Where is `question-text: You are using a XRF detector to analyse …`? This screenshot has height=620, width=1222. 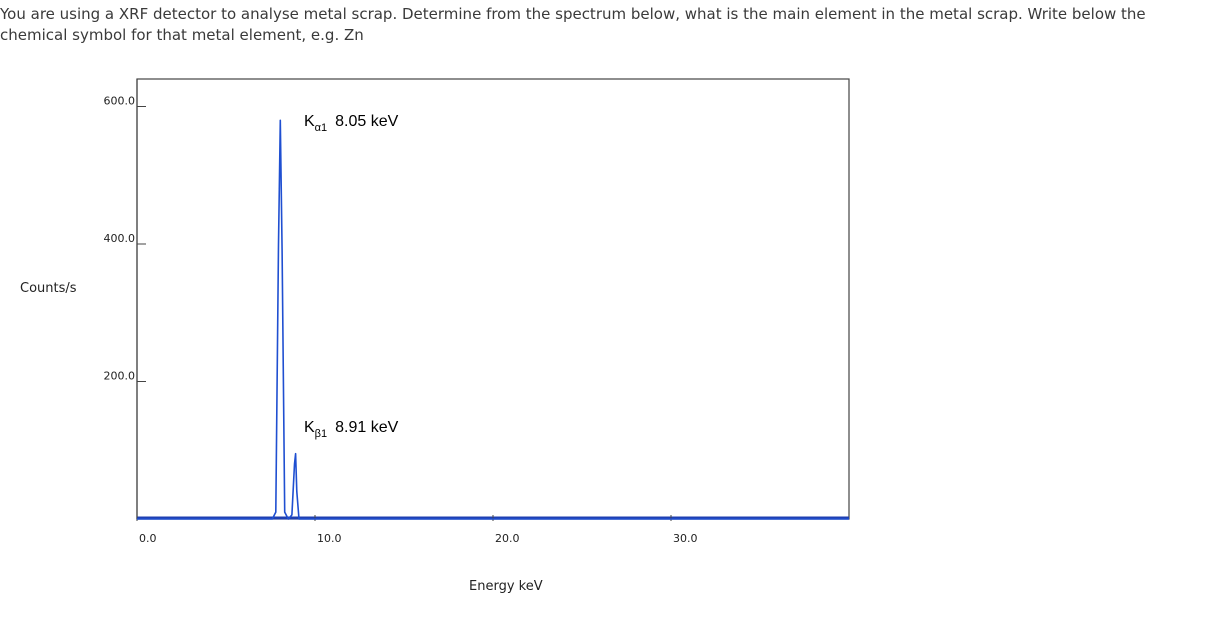 question-text: You are using a XRF detector to analyse … is located at coordinates (573, 24).